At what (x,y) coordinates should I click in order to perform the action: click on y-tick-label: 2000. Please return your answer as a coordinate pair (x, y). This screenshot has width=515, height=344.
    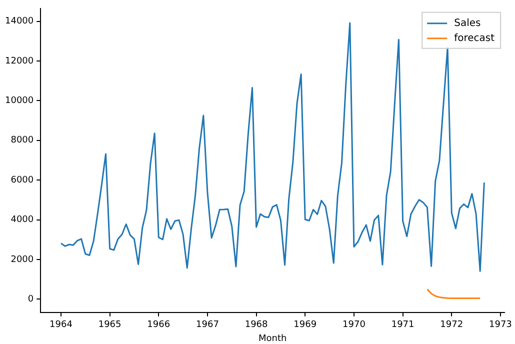
    Looking at the image, I should click on (22, 259).